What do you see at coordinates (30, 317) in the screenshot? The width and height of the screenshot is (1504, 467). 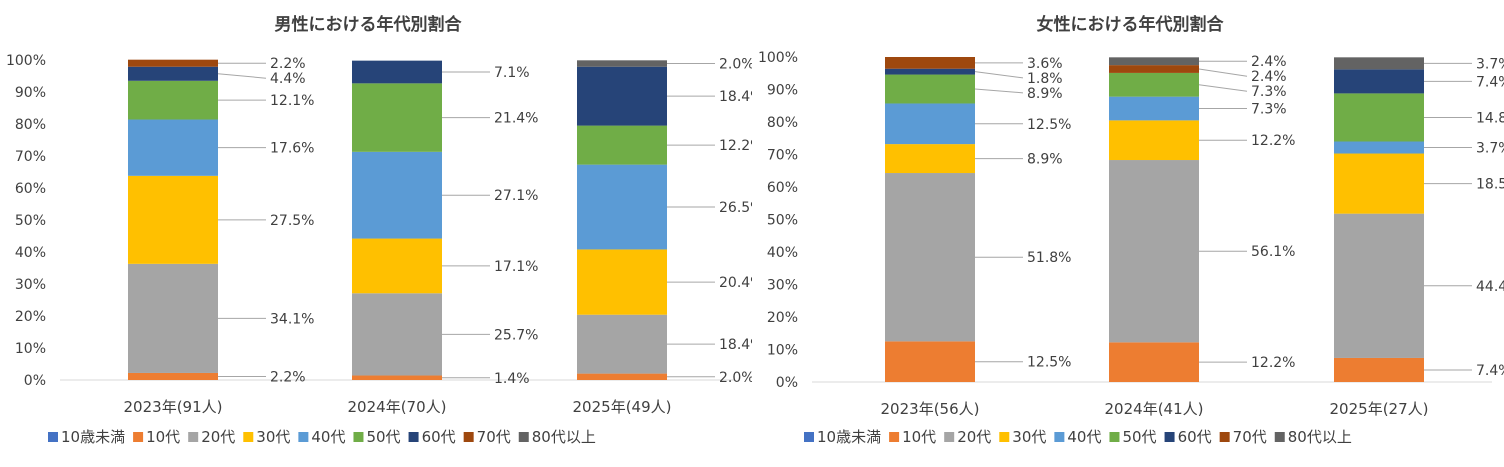 I see `y-tick-label: 20%` at bounding box center [30, 317].